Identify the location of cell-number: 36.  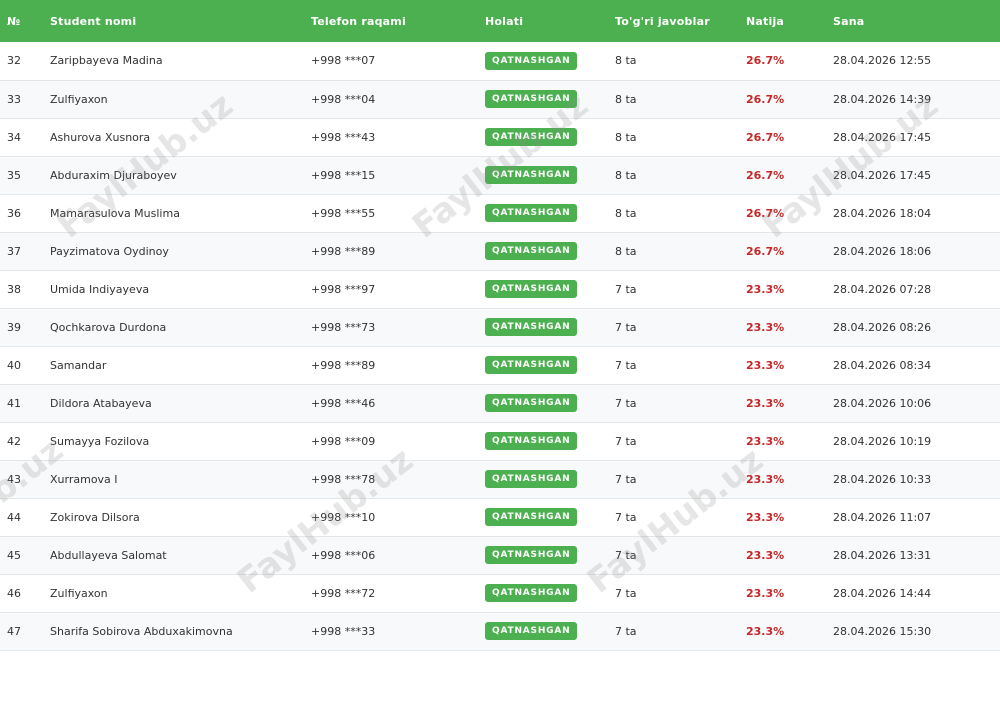
(14, 213).